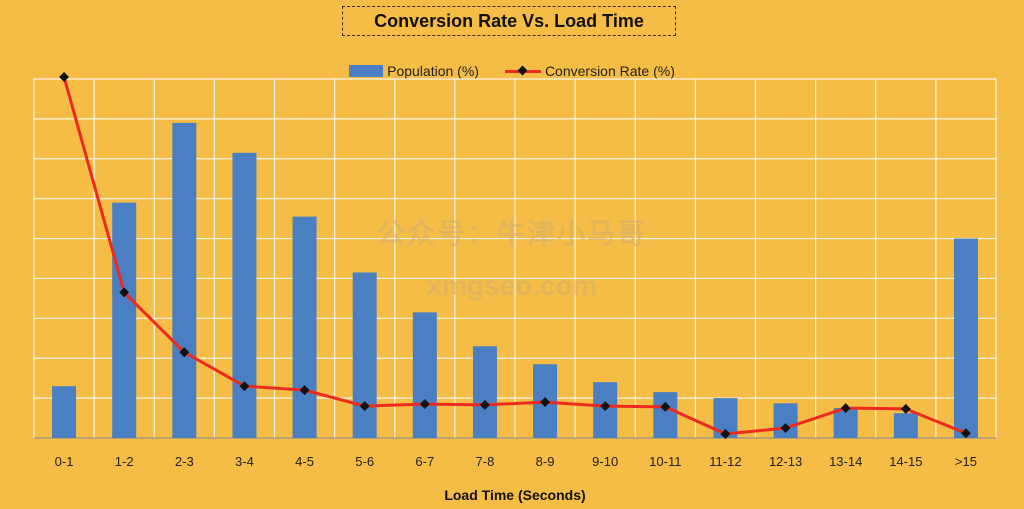 This screenshot has width=1024, height=509. I want to click on legend-label-population: Population (%), so click(433, 71).